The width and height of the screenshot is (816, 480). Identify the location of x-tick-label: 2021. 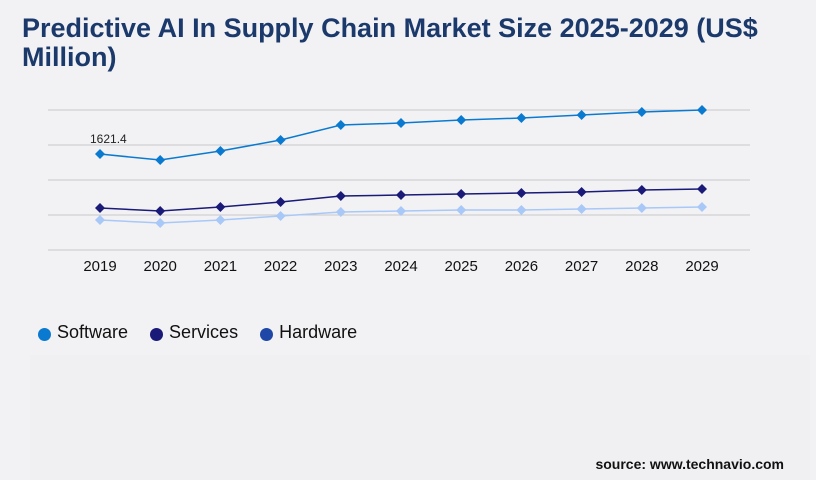
(220, 266).